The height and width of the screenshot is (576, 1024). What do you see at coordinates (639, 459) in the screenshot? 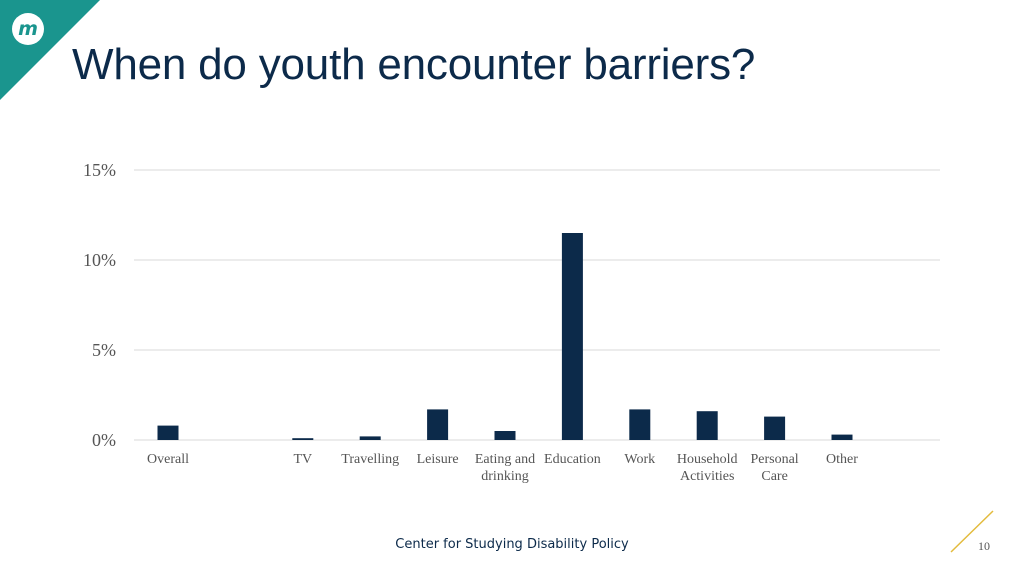
I see `x-category-label: Work` at bounding box center [639, 459].